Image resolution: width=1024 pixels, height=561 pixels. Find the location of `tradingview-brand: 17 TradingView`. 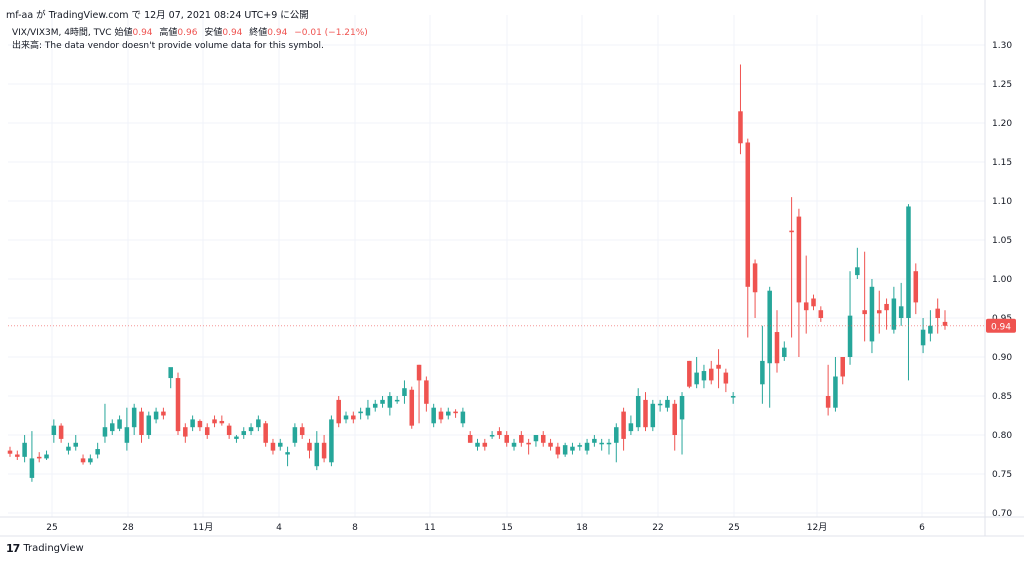

tradingview-brand: 17 TradingView is located at coordinates (45, 548).